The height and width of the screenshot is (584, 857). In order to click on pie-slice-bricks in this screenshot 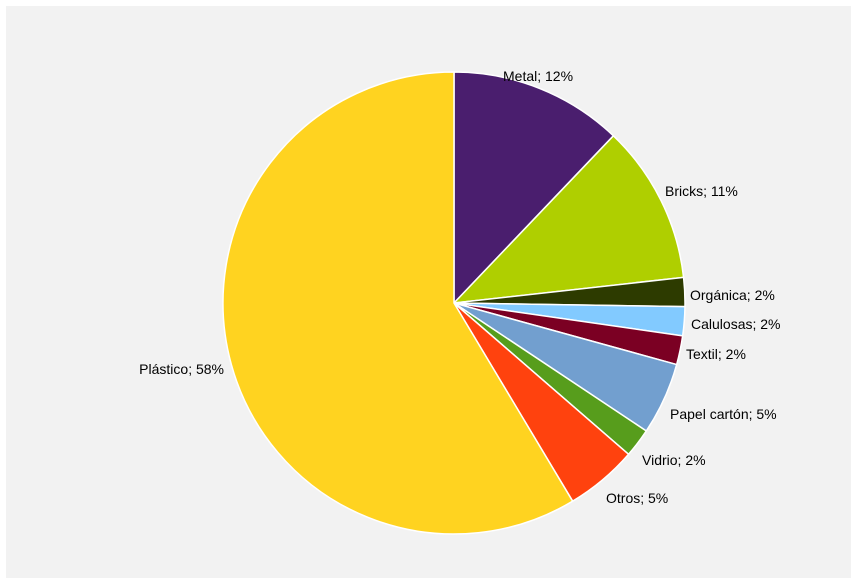, I will do `click(569, 219)`.